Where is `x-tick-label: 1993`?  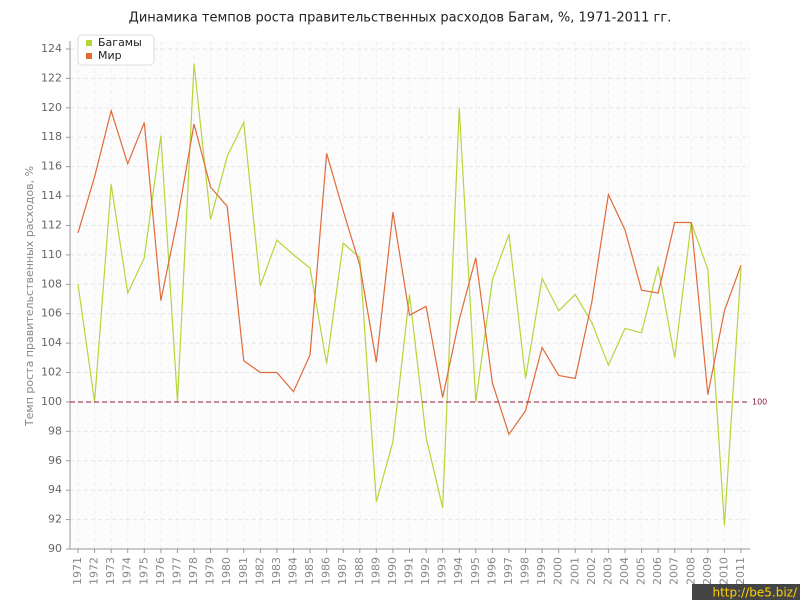 x-tick-label: 1993 is located at coordinates (442, 571).